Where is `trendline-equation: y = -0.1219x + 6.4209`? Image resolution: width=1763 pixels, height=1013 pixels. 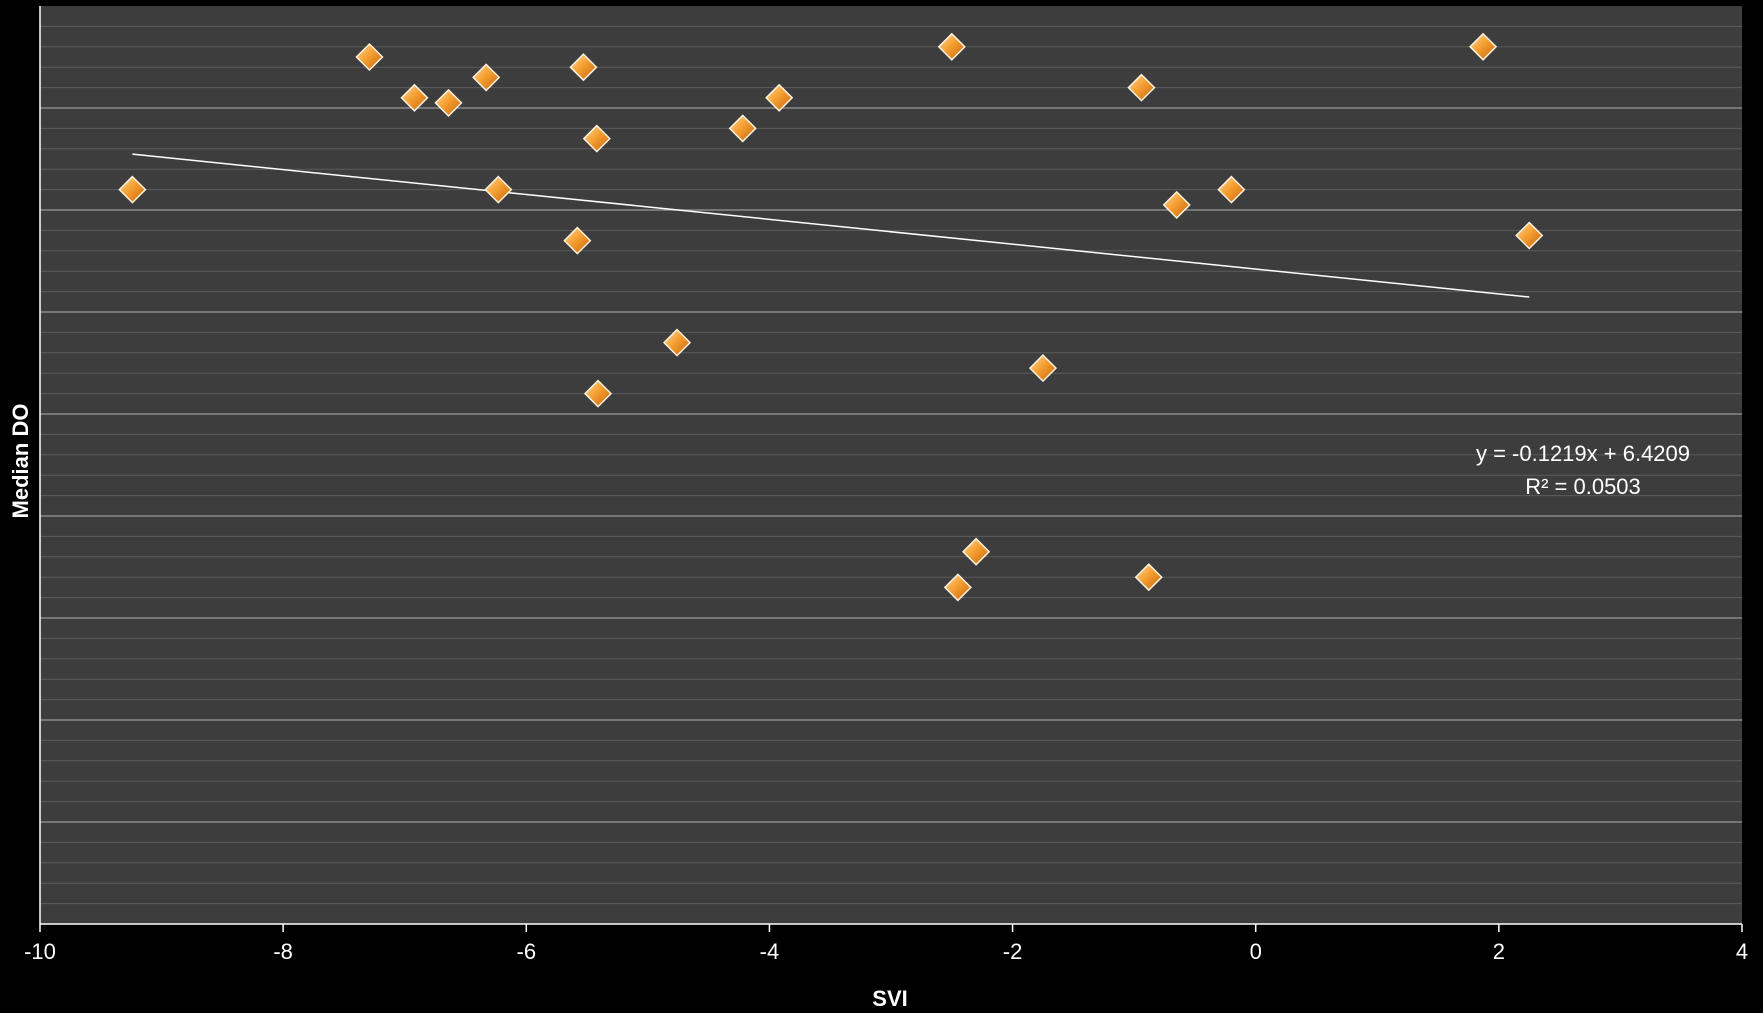 trendline-equation: y = -0.1219x + 6.4209 is located at coordinates (1583, 453).